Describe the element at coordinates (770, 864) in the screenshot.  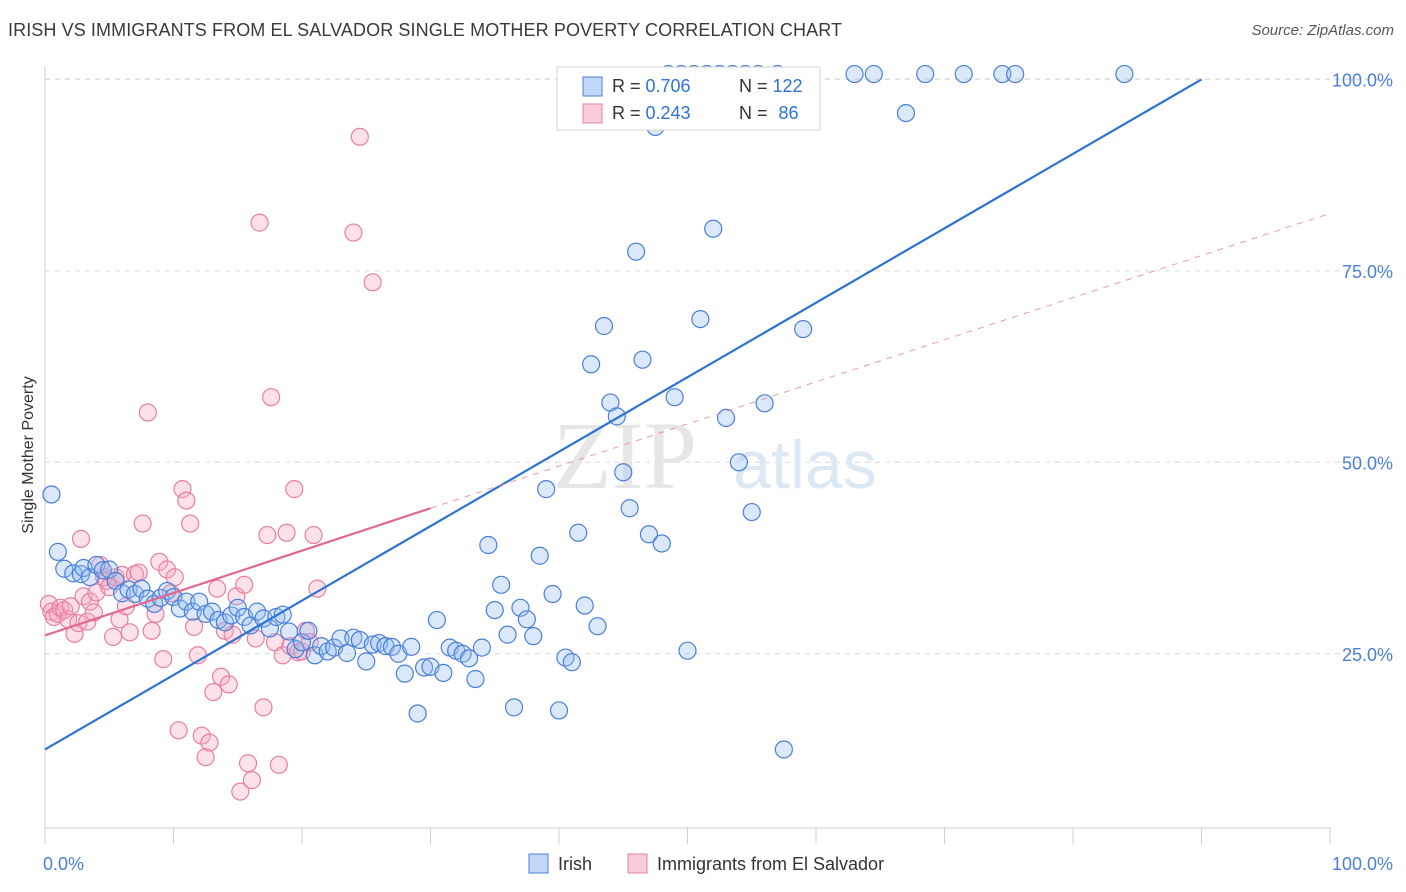
I see `legend-el-salvador-label: Immigrants from El Salvador` at that location.